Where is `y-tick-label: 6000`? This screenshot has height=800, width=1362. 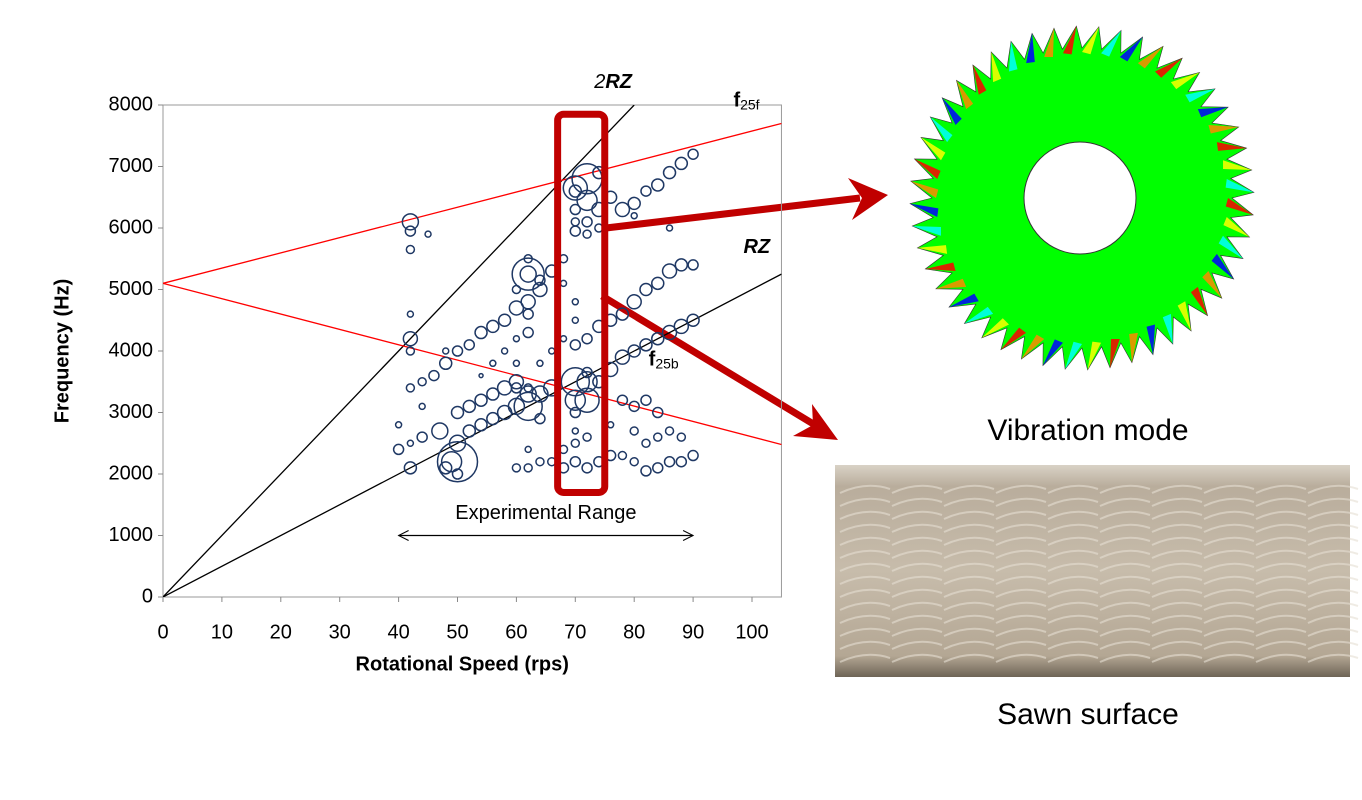
y-tick-label: 6000 is located at coordinates (131, 227).